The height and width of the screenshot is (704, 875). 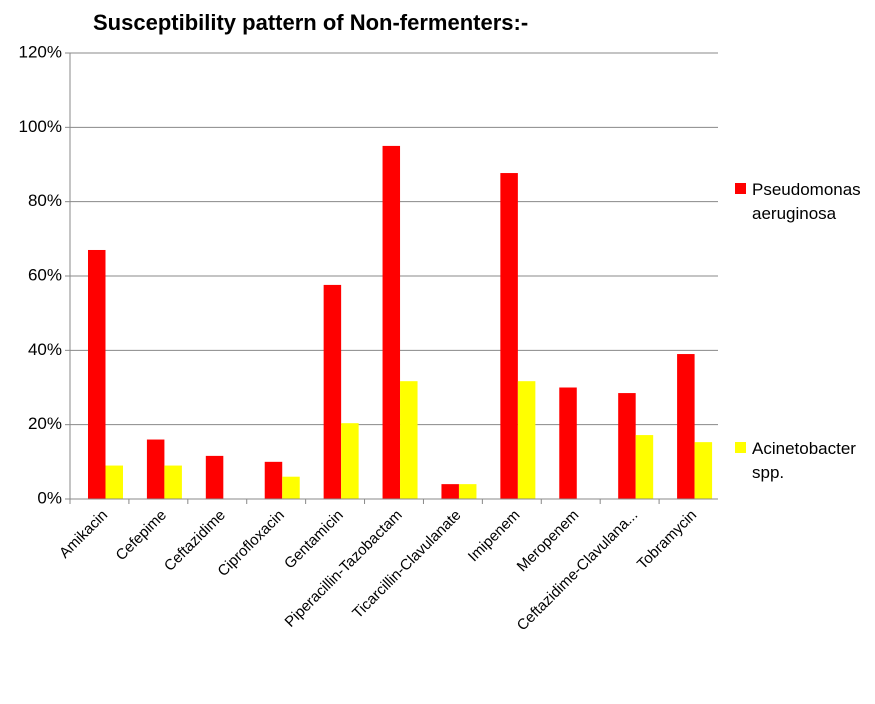 I want to click on x-tick-label: Imipenem, so click(x=494, y=536).